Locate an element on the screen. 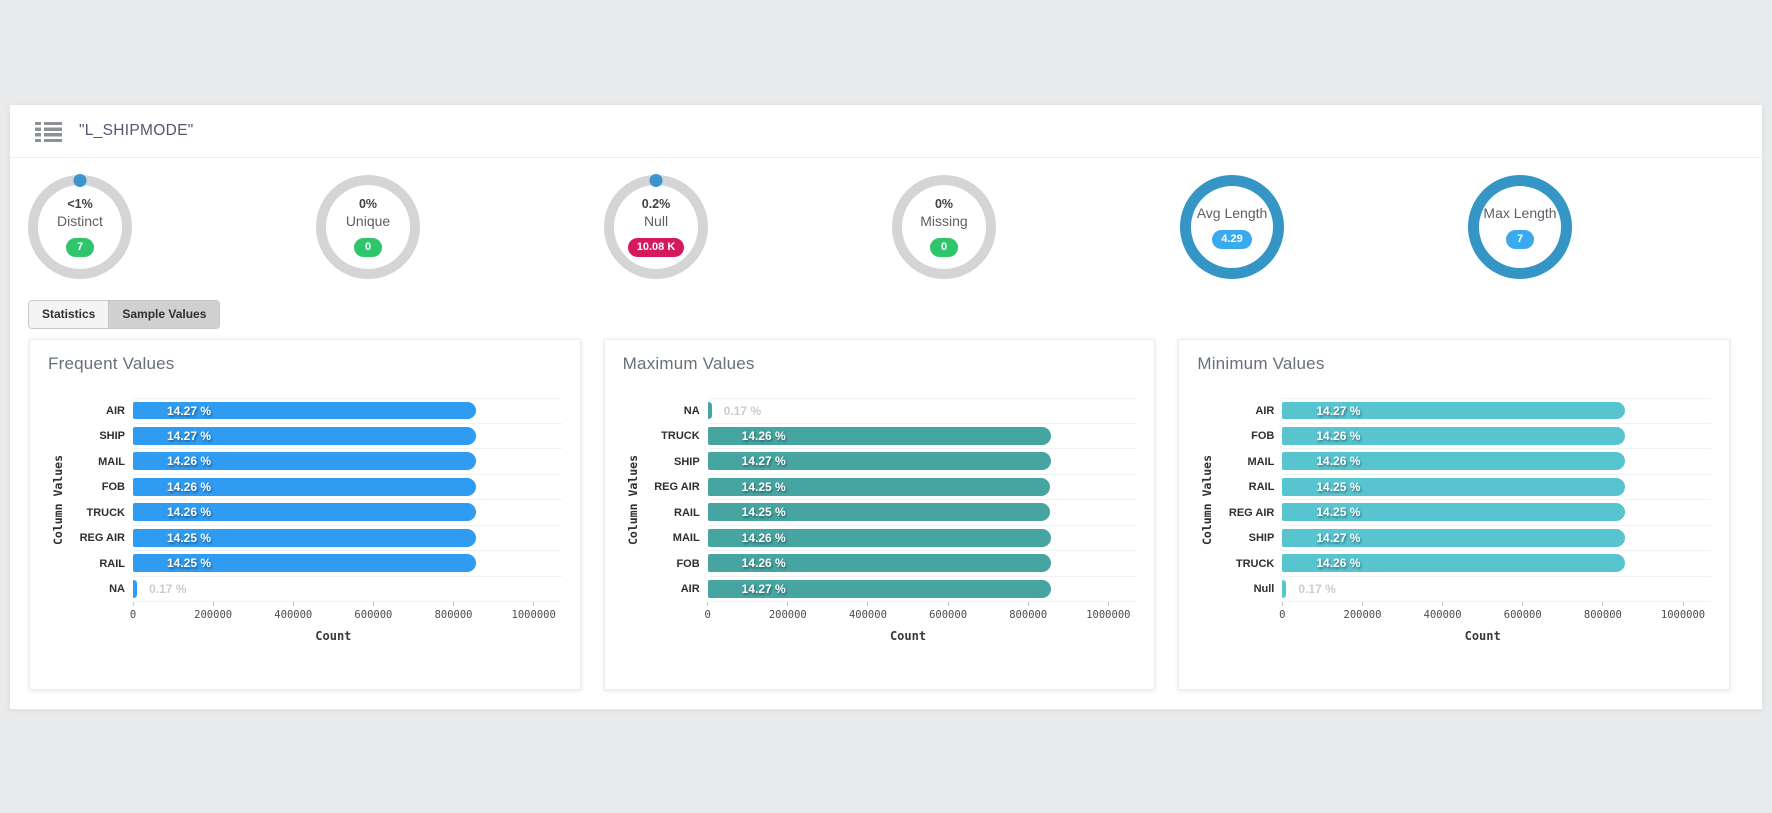 This screenshot has width=1772, height=813. gauge-max-length: Max Length 7 is located at coordinates (1520, 227).